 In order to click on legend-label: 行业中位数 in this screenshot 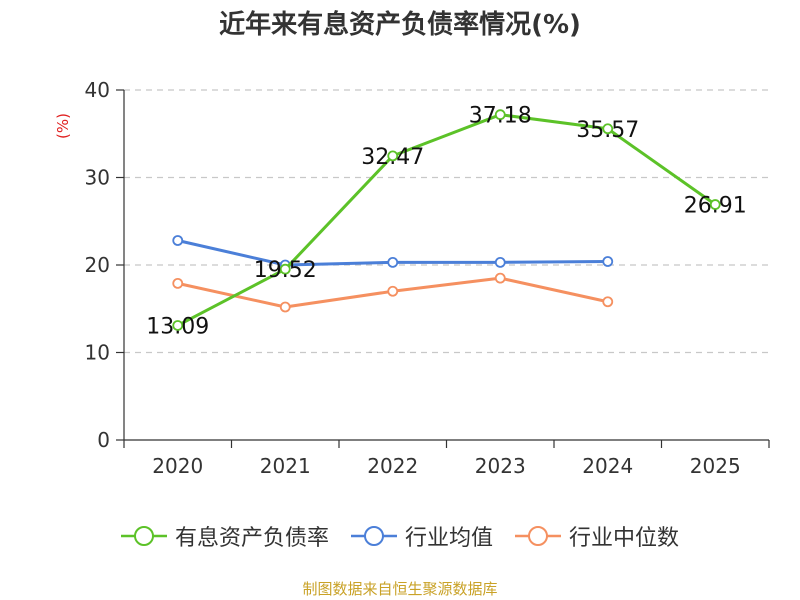, I will do `click(624, 538)`.